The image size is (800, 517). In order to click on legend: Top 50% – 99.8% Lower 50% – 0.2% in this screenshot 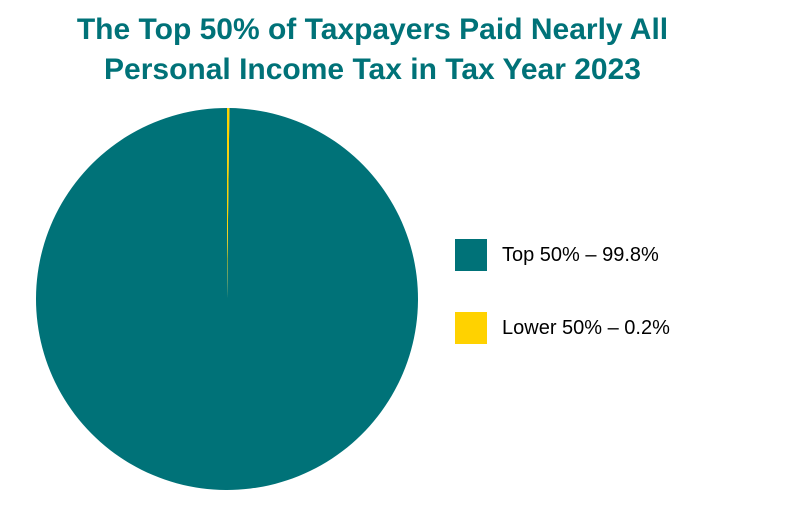, I will do `click(562, 311)`.